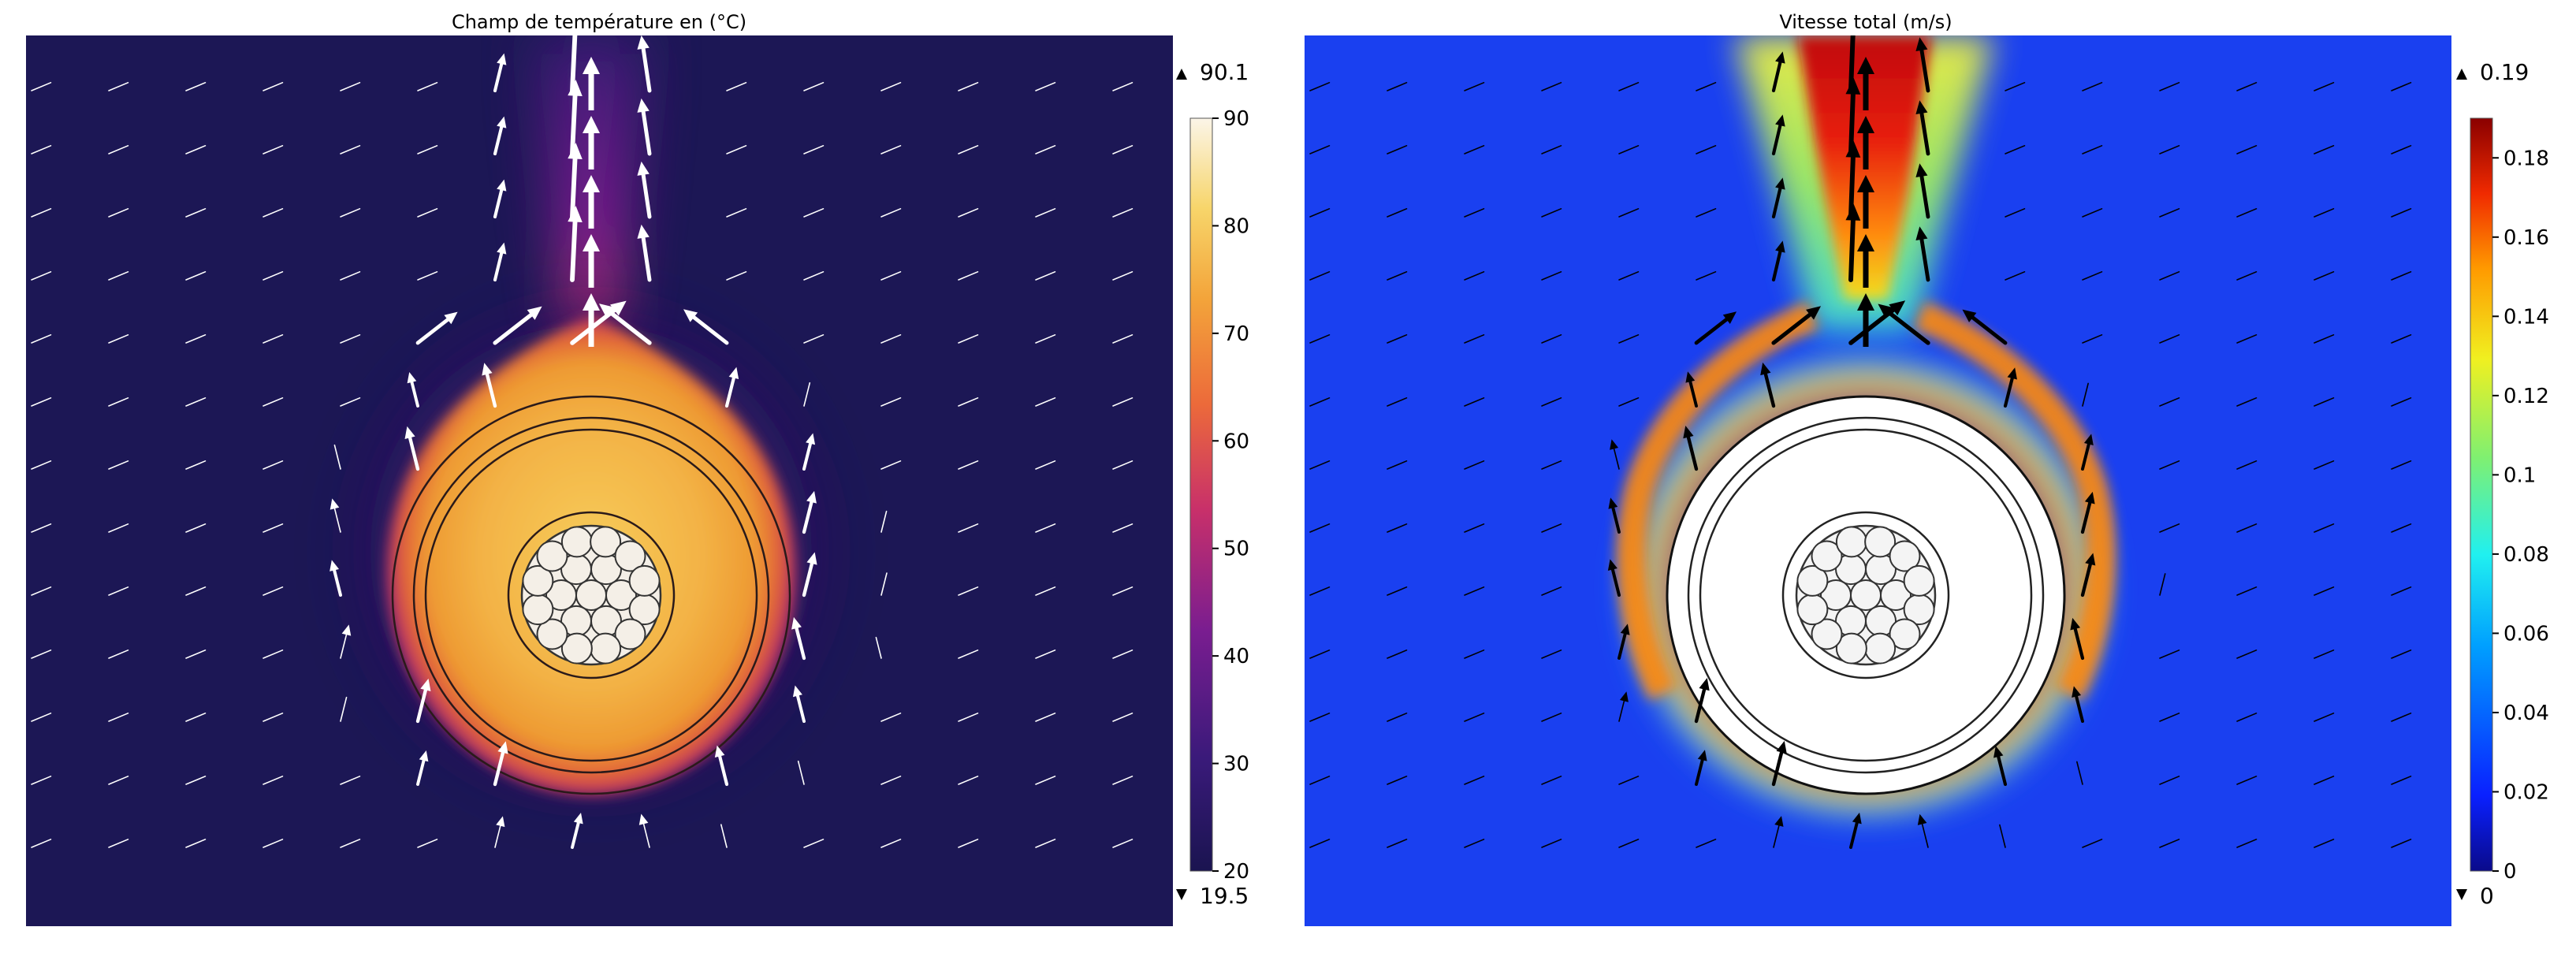  I want to click on velocity-colorbar-tick-label: 0.1, so click(2519, 475).